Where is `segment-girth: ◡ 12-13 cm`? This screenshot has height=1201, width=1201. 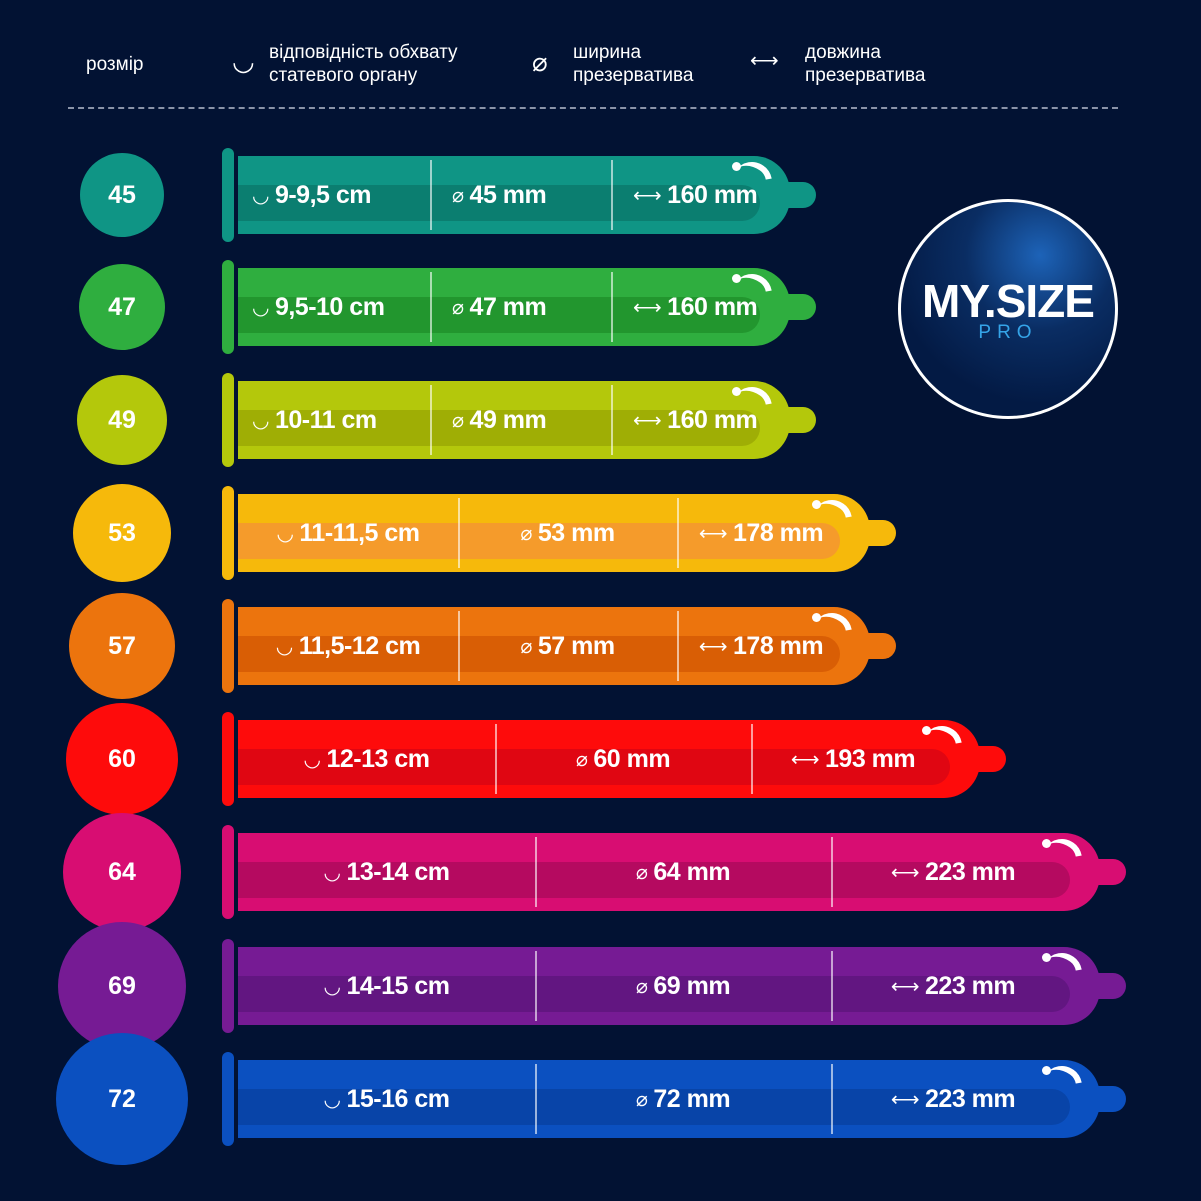
segment-girth: ◡ 12-13 cm is located at coordinates (366, 759).